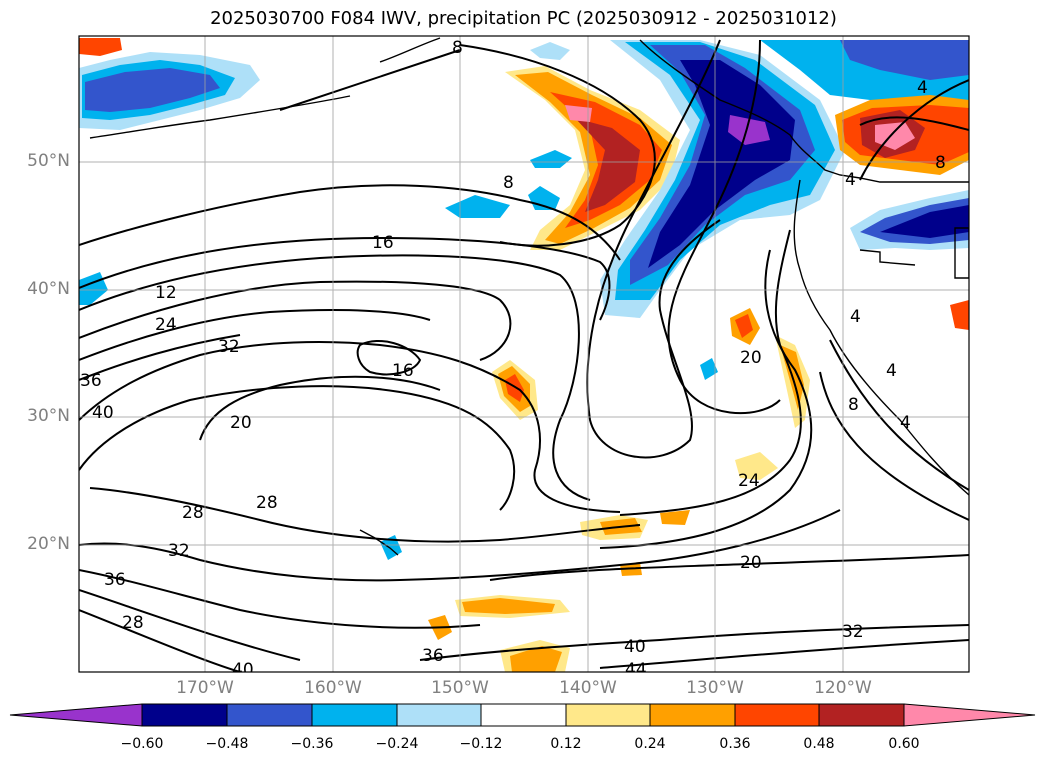 This screenshot has width=1047, height=765. What do you see at coordinates (460, 688) in the screenshot?
I see `lon-label: 150°W` at bounding box center [460, 688].